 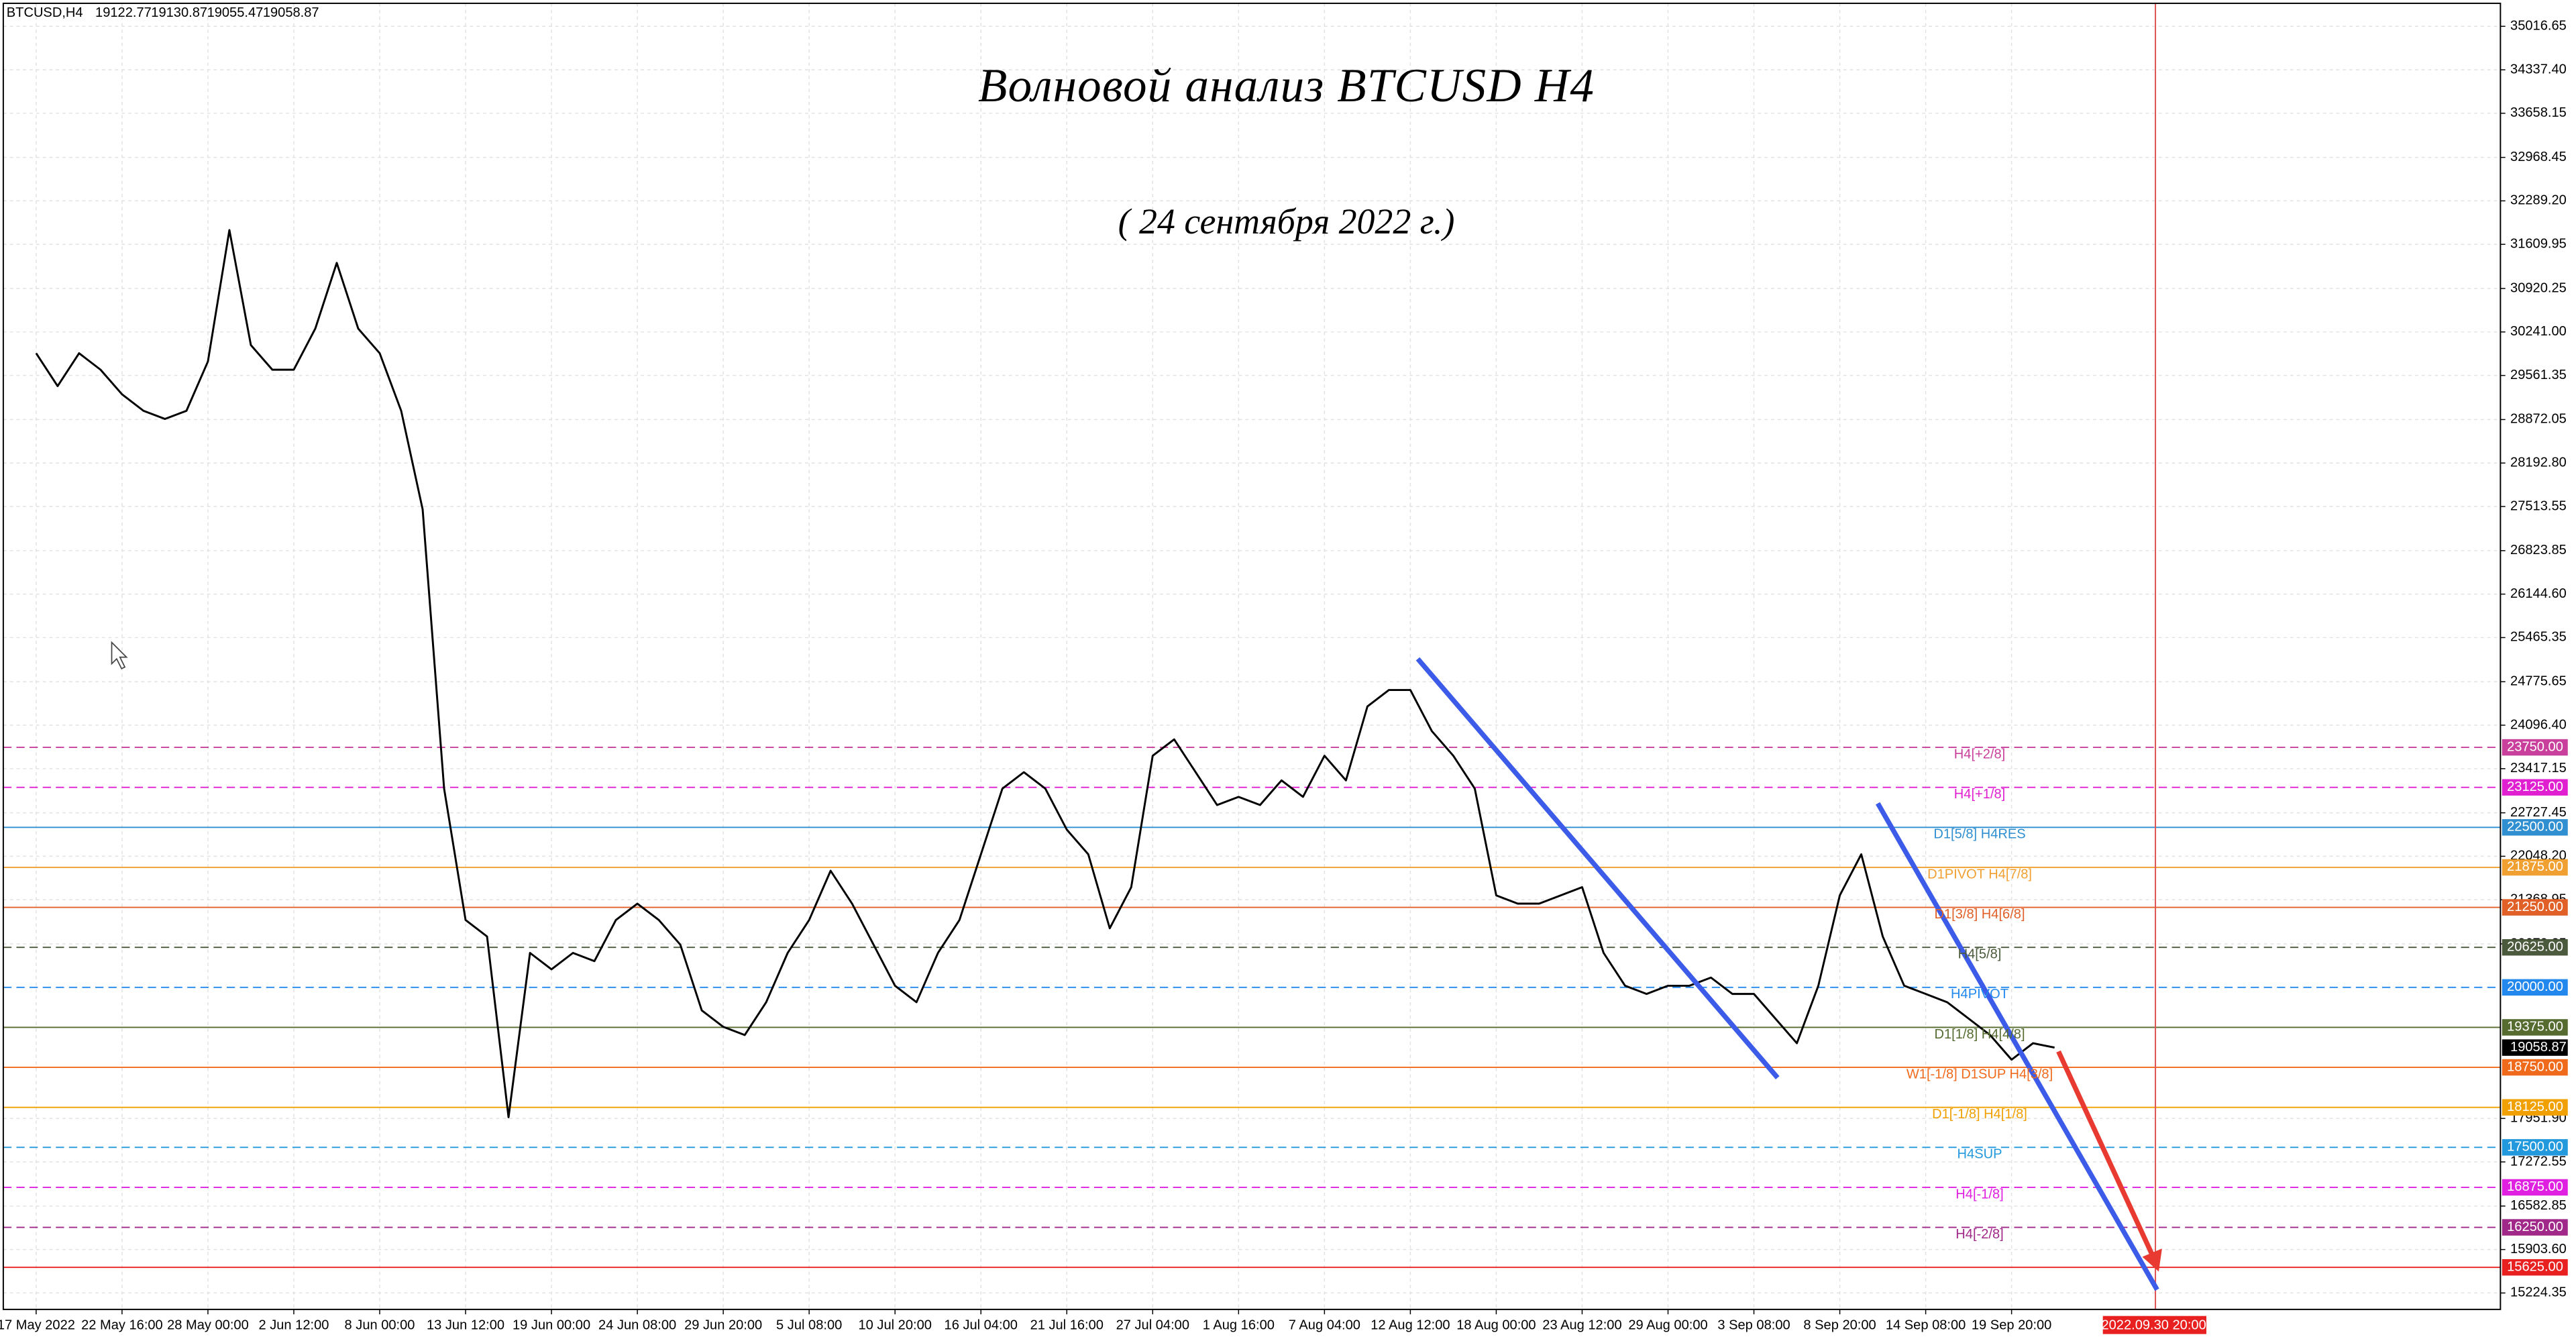 What do you see at coordinates (1979, 1154) in the screenshot?
I see `level-name: H4SUP` at bounding box center [1979, 1154].